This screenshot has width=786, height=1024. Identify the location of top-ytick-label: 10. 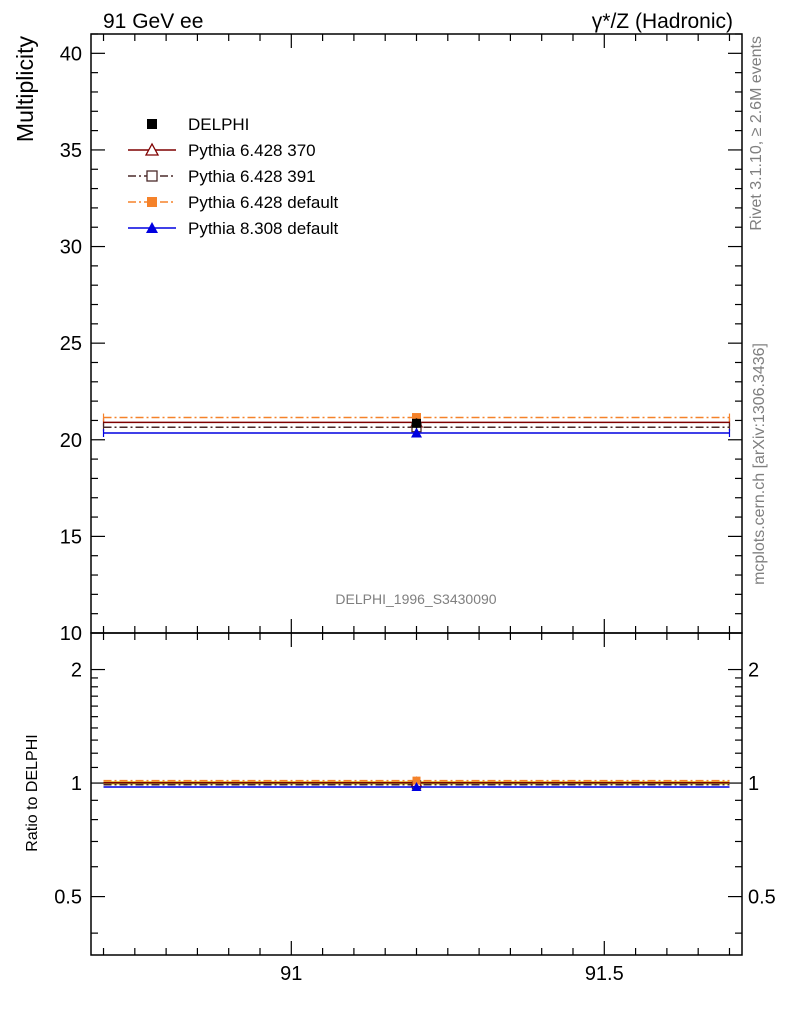
(71, 634).